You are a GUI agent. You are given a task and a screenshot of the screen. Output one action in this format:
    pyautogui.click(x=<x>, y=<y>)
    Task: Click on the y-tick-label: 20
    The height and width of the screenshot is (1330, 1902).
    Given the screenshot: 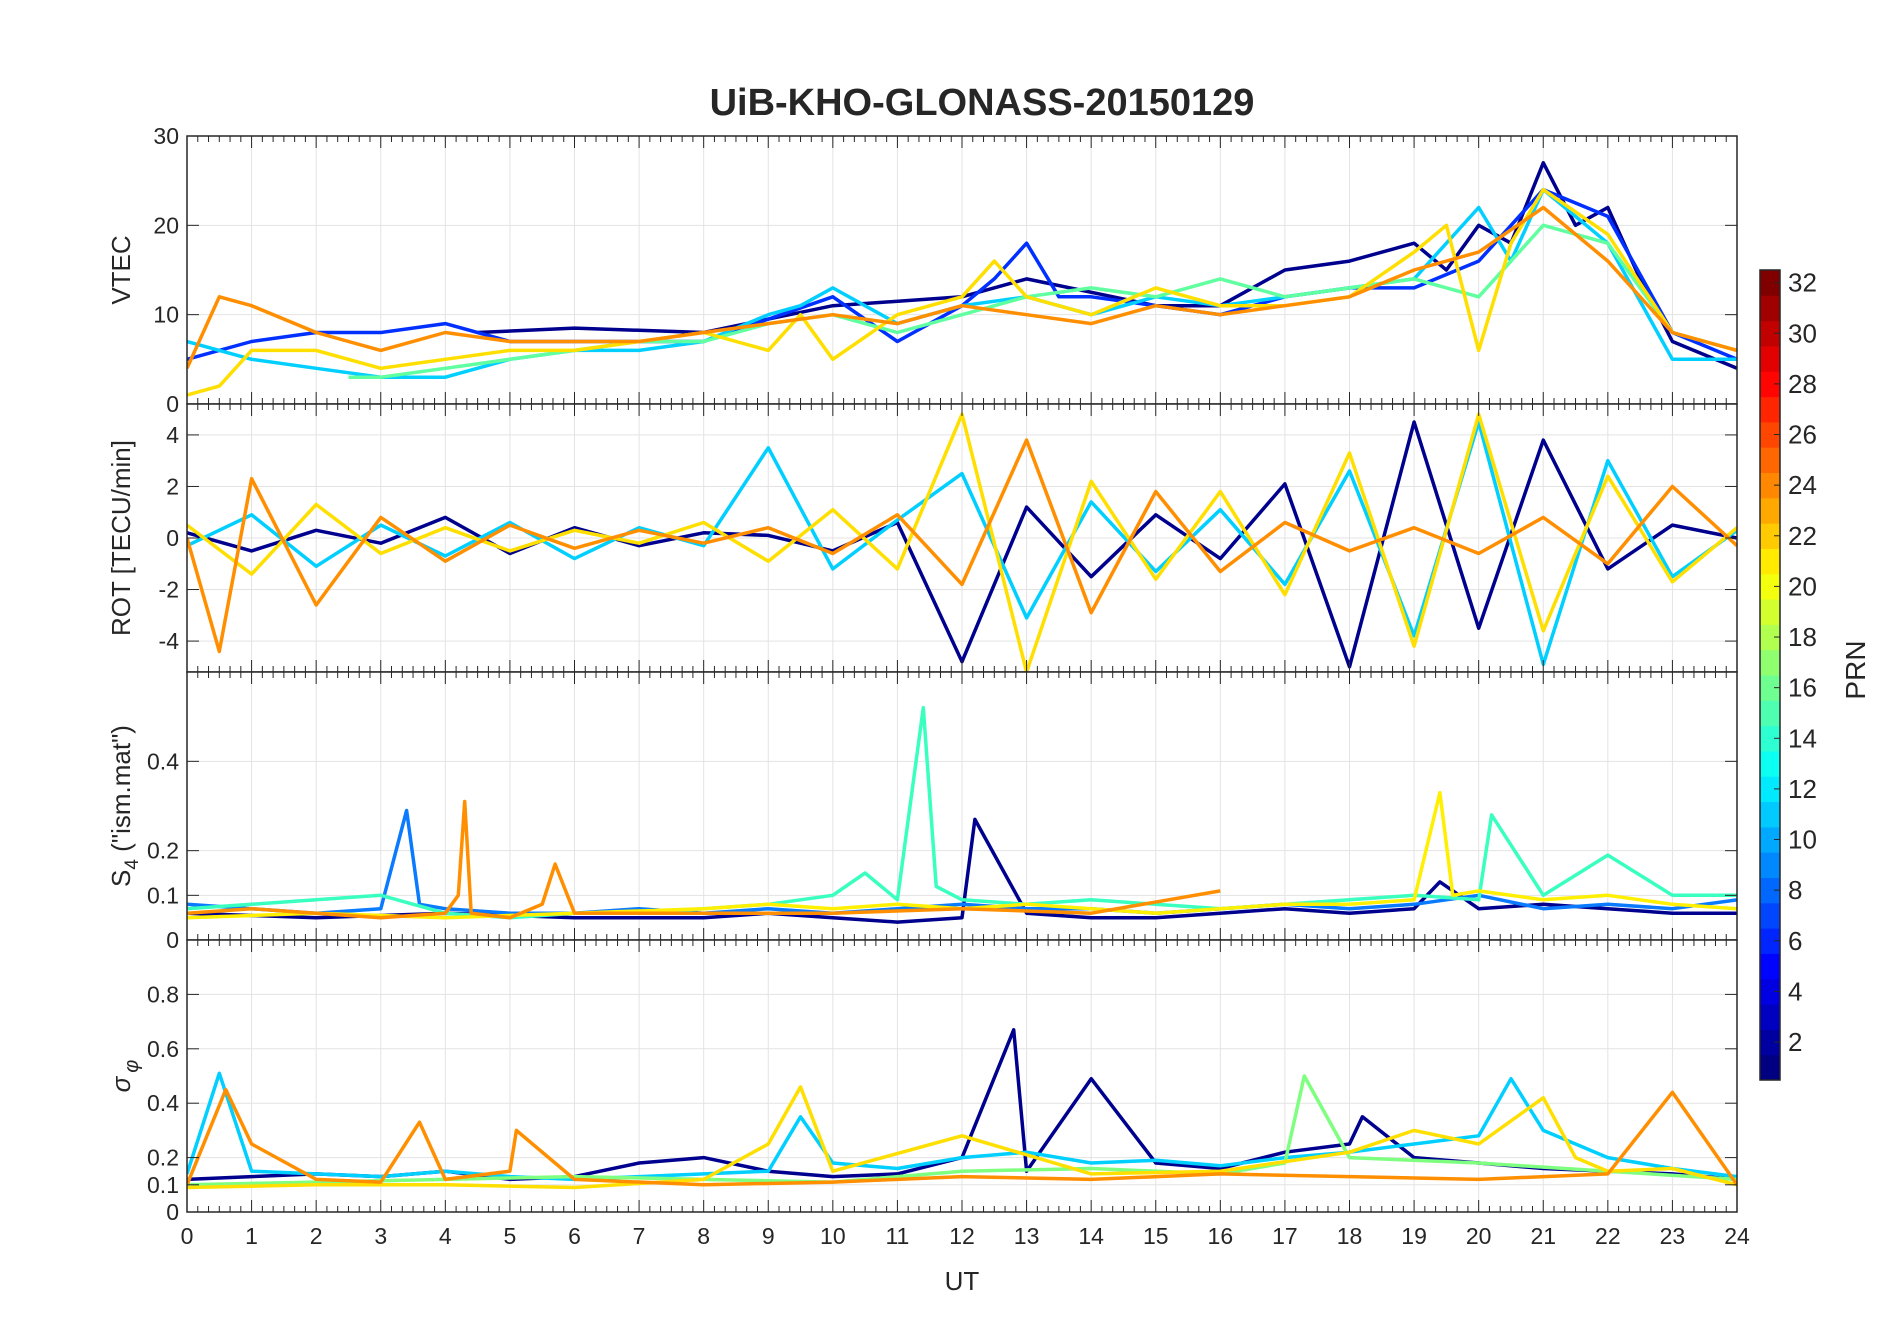 What is the action you would take?
    pyautogui.click(x=166, y=225)
    